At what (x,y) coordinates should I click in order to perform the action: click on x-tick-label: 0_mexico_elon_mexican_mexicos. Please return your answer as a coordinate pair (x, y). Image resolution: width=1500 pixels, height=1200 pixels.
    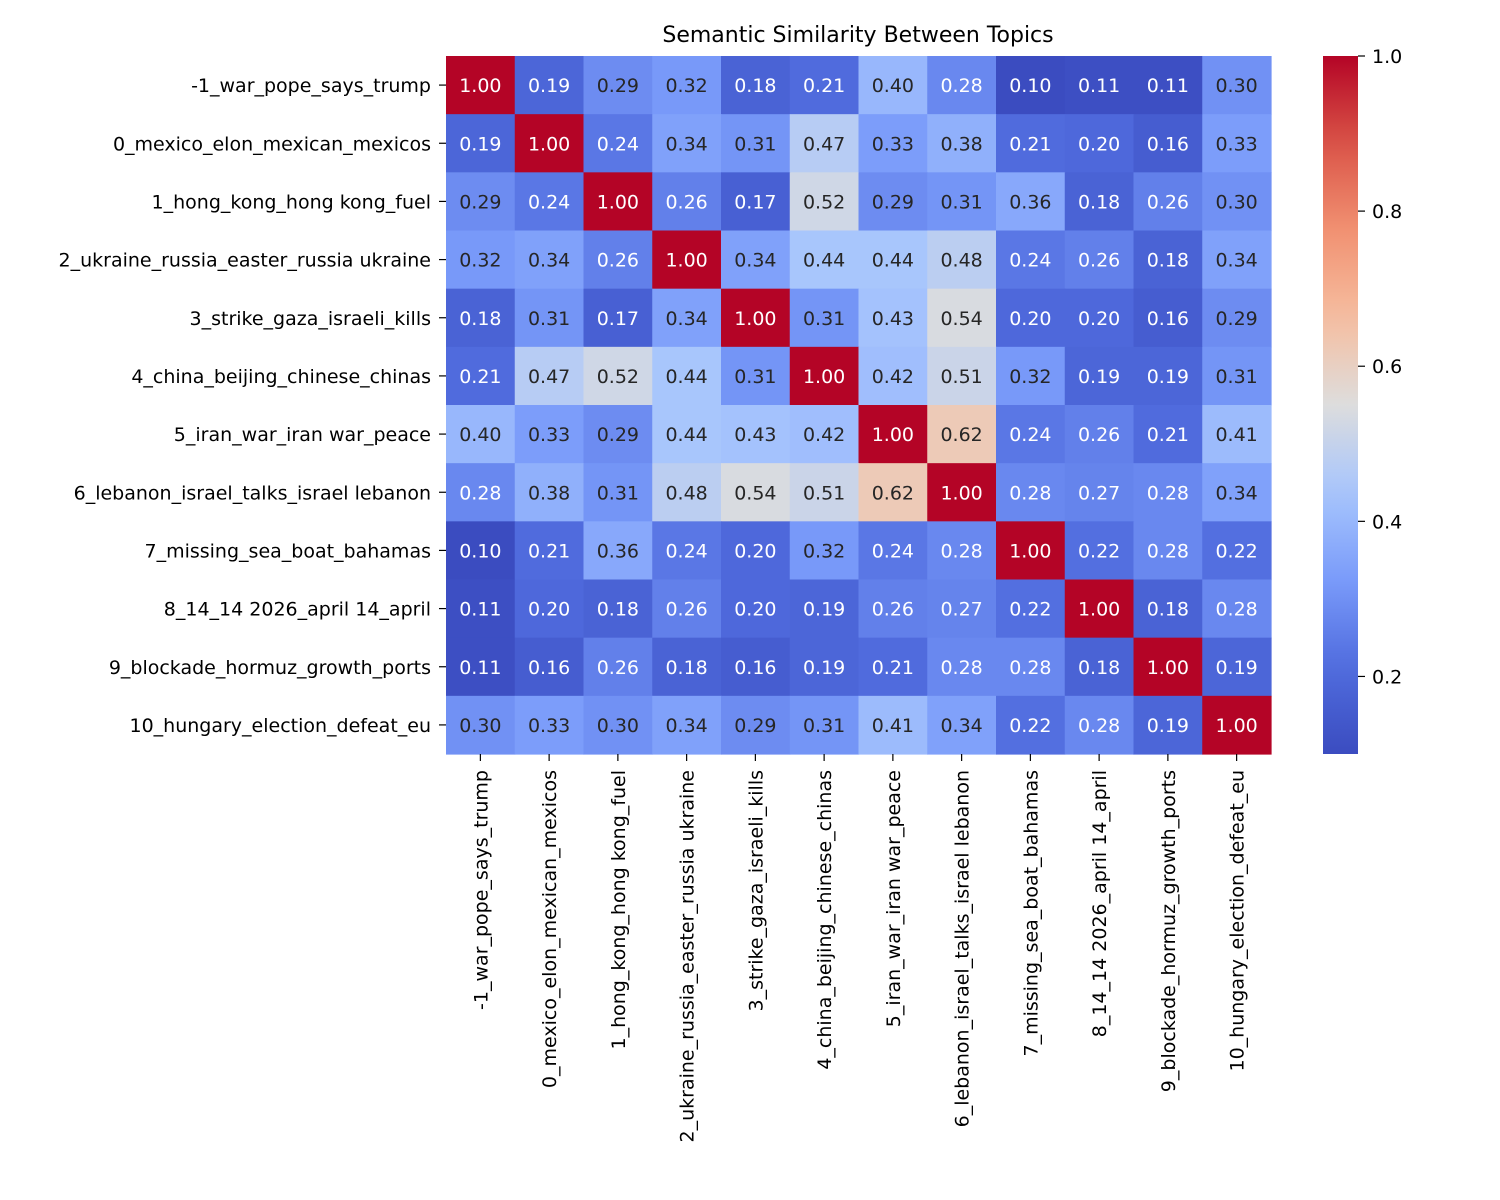
    Looking at the image, I should click on (550, 929).